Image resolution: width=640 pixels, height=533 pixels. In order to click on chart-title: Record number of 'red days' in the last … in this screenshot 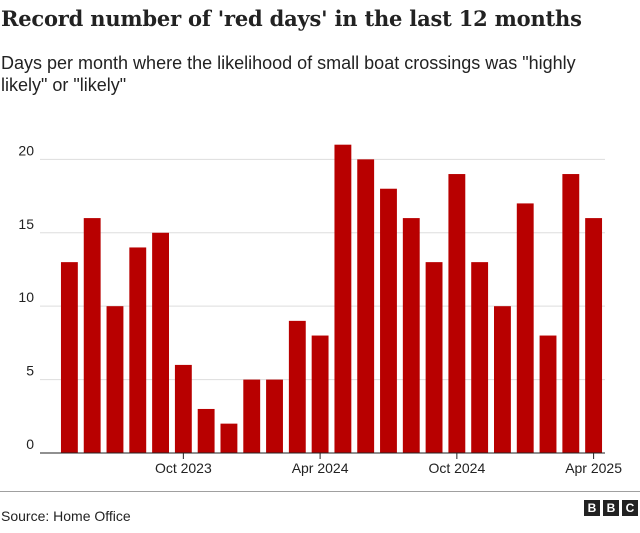, I will do `click(291, 18)`.